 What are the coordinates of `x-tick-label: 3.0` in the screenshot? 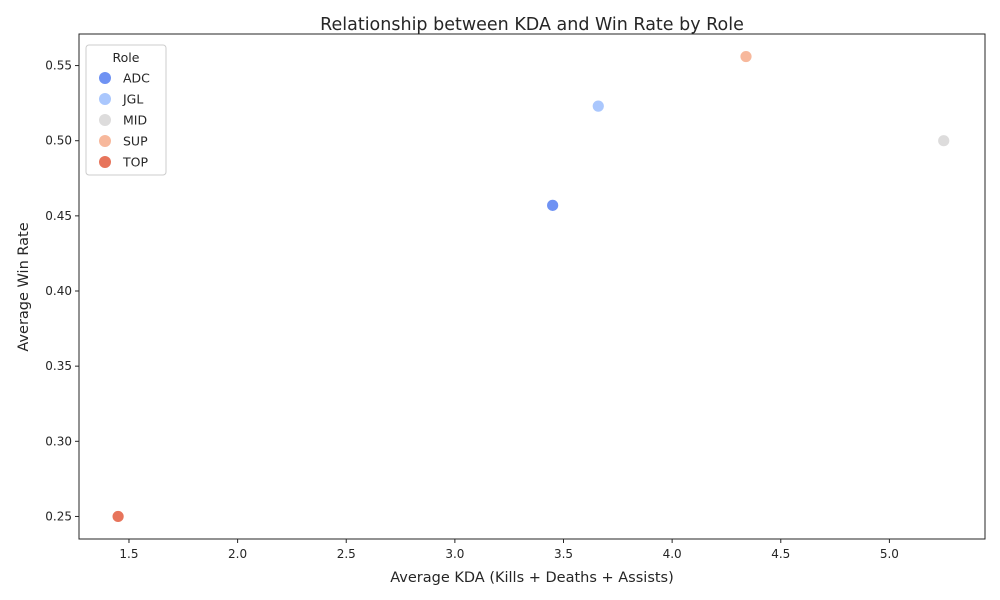 It's located at (454, 554).